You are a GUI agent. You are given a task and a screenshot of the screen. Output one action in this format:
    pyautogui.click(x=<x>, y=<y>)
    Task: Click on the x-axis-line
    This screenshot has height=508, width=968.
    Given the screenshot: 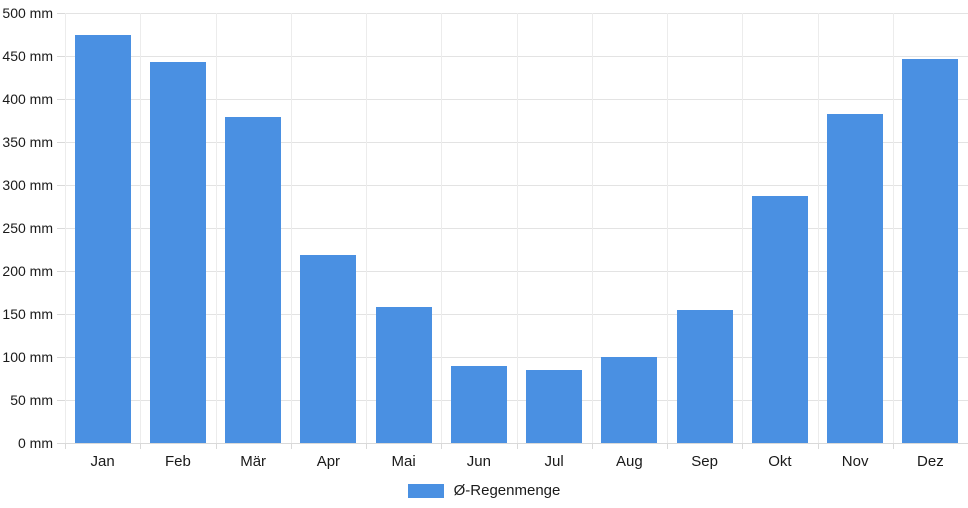 What is the action you would take?
    pyautogui.click(x=512, y=443)
    